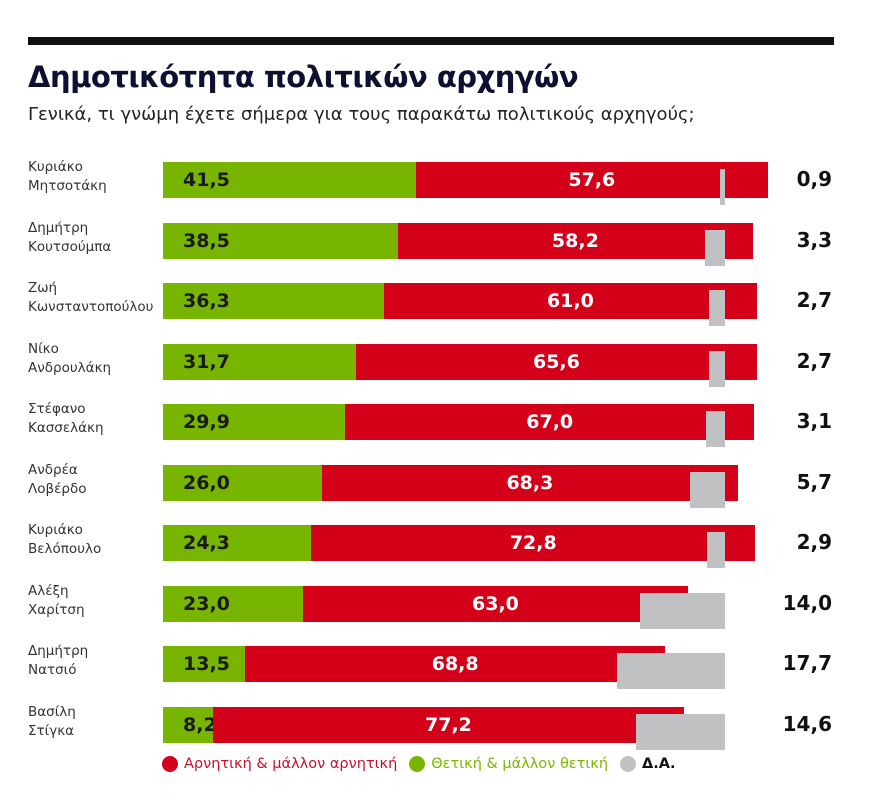 Image resolution: width=880 pixels, height=811 pixels. I want to click on bar-segment-positive: 36,3, so click(274, 301).